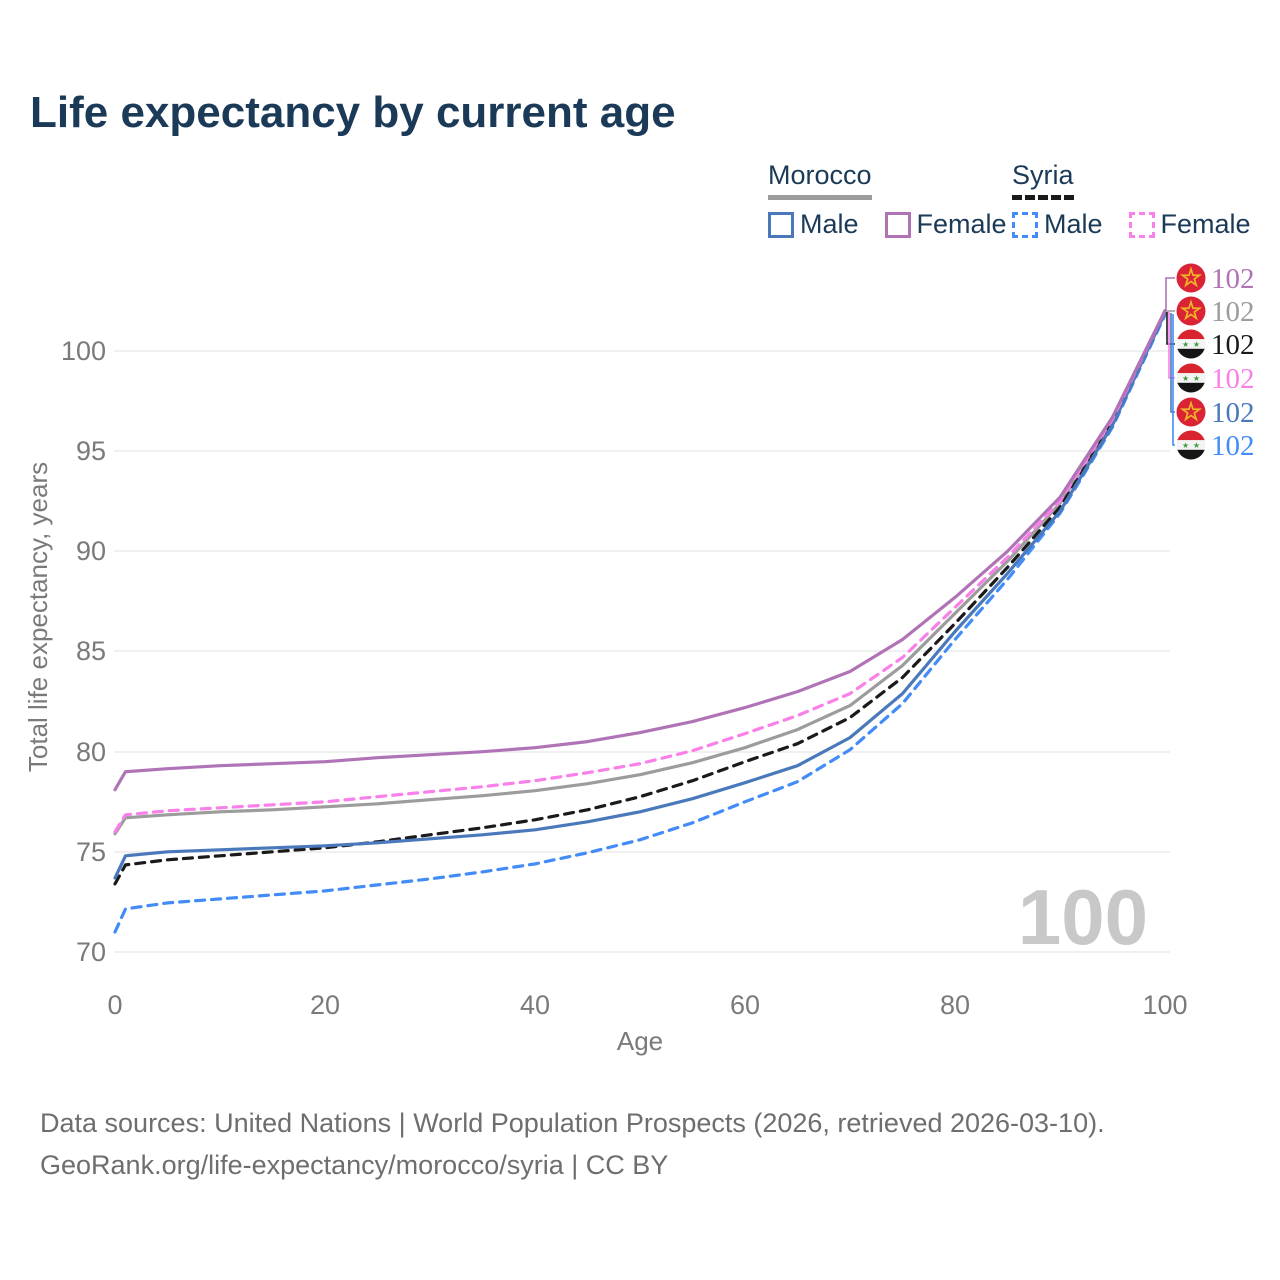 This screenshot has height=1280, width=1280. What do you see at coordinates (1083, 917) in the screenshot?
I see `hovered-age-readout: 100` at bounding box center [1083, 917].